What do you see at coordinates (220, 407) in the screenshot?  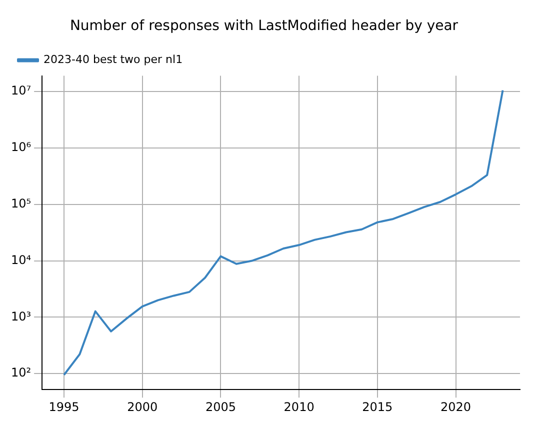 I see `x-tick-label: 2005` at bounding box center [220, 407].